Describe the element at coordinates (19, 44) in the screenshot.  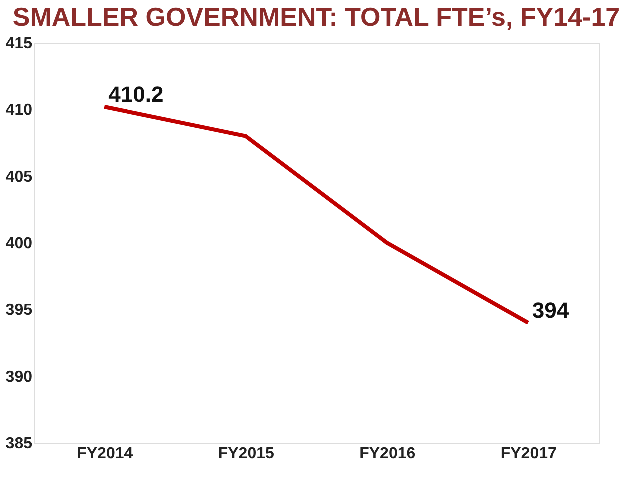
I see `y-tick-label: 415` at that location.